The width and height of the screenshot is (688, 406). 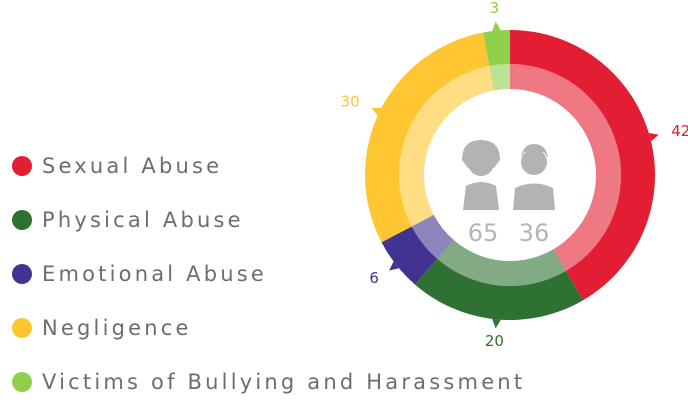 I want to click on value-label: 6, so click(x=374, y=278).